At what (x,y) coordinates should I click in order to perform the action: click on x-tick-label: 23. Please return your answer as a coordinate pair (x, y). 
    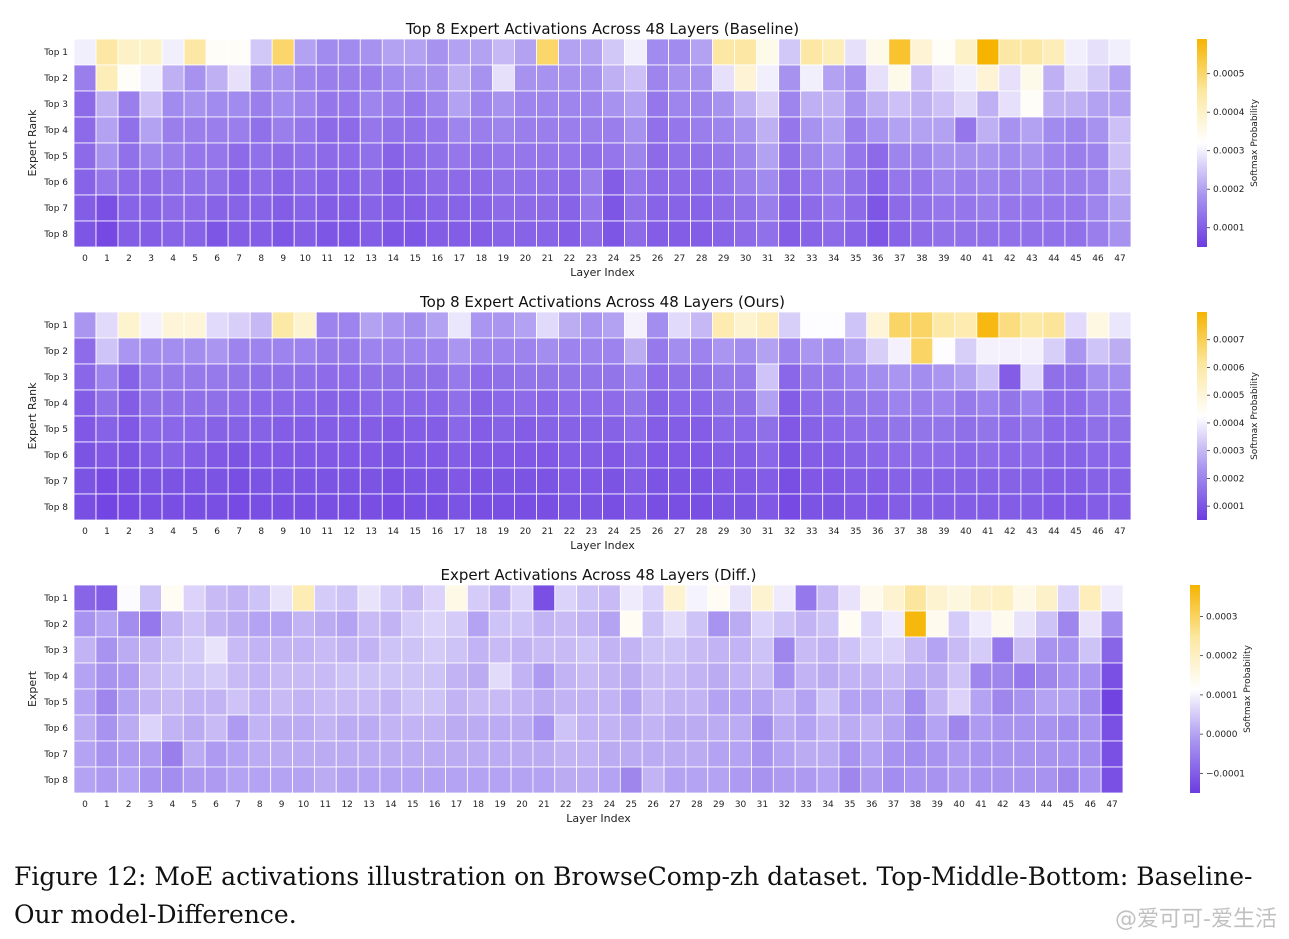
    Looking at the image, I should click on (591, 532).